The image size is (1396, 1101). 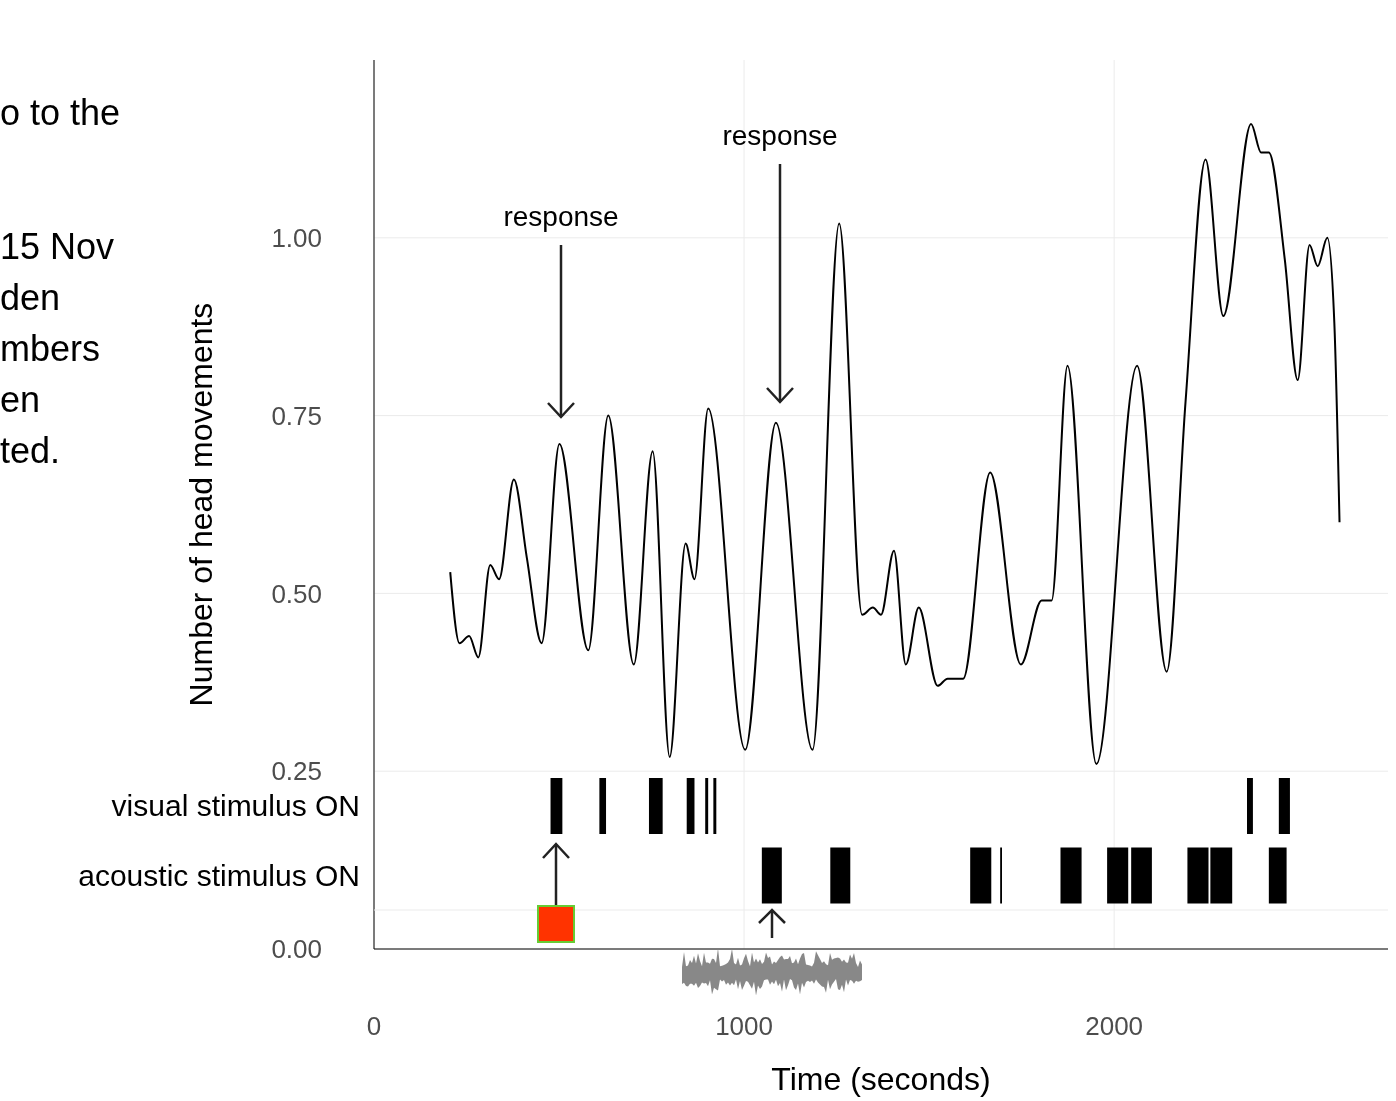 I want to click on text: en, so click(x=20, y=400).